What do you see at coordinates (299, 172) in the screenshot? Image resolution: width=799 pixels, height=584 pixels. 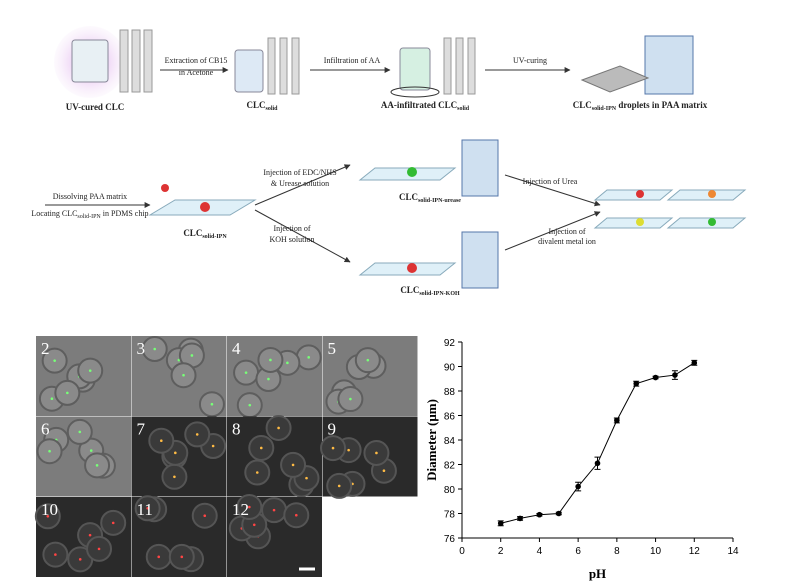 I see `step-text: Injection of EDC/NHS` at bounding box center [299, 172].